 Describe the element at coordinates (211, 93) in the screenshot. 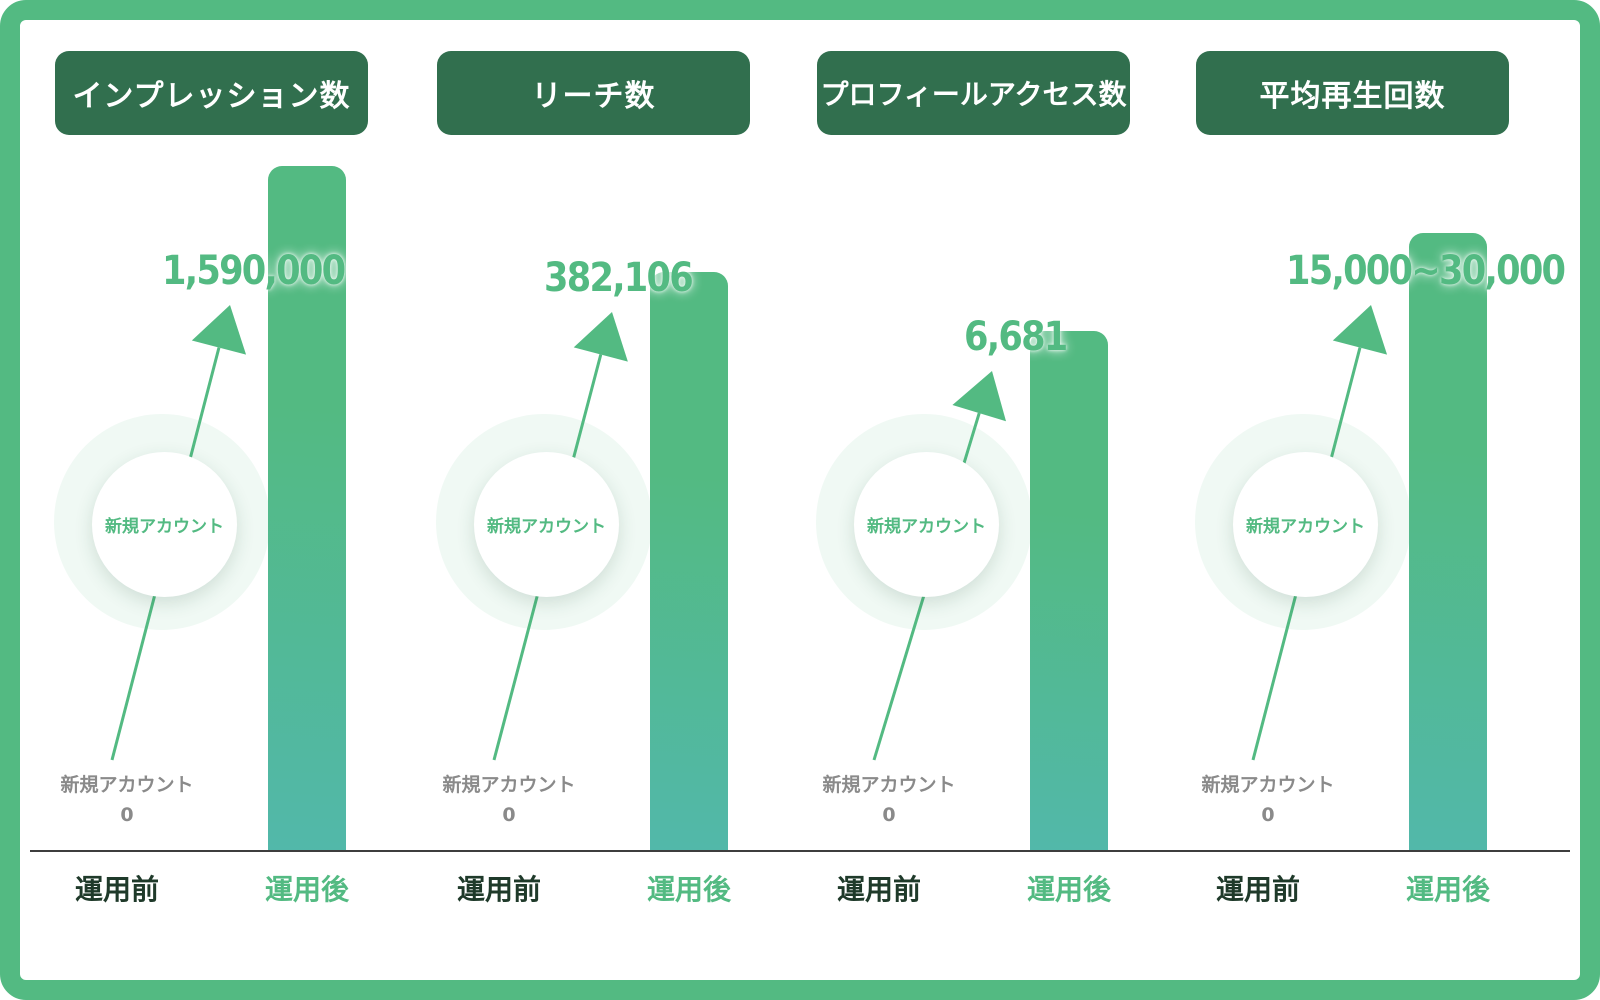

I see `panel-title: インプレッション数` at that location.